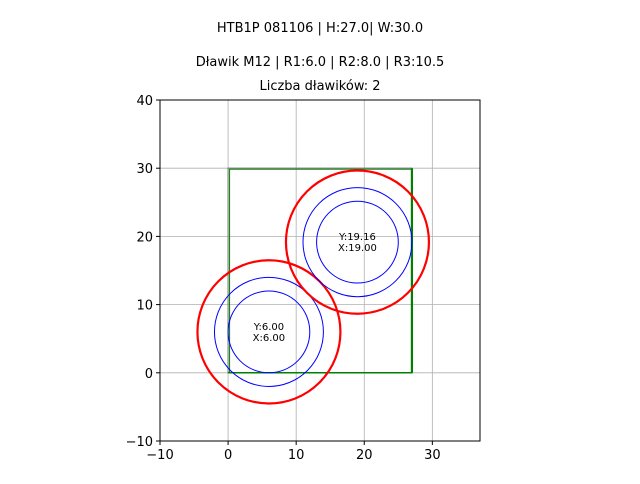 This screenshot has height=484, width=640. I want to click on x-tick-label: 10, so click(296, 455).